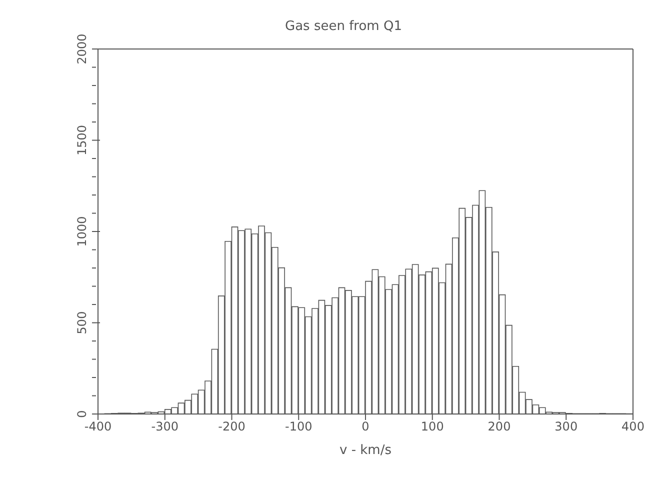 This screenshot has height=502, width=667. Describe the element at coordinates (366, 450) in the screenshot. I see `x-axis-title: v - km/s` at that location.